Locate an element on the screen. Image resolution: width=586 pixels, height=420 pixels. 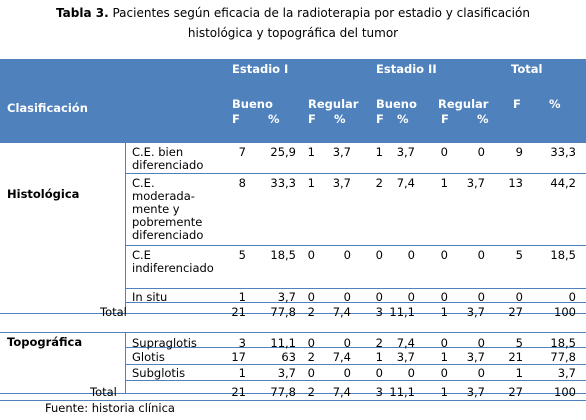
caption-label: Tabla 3. is located at coordinates (82, 13).